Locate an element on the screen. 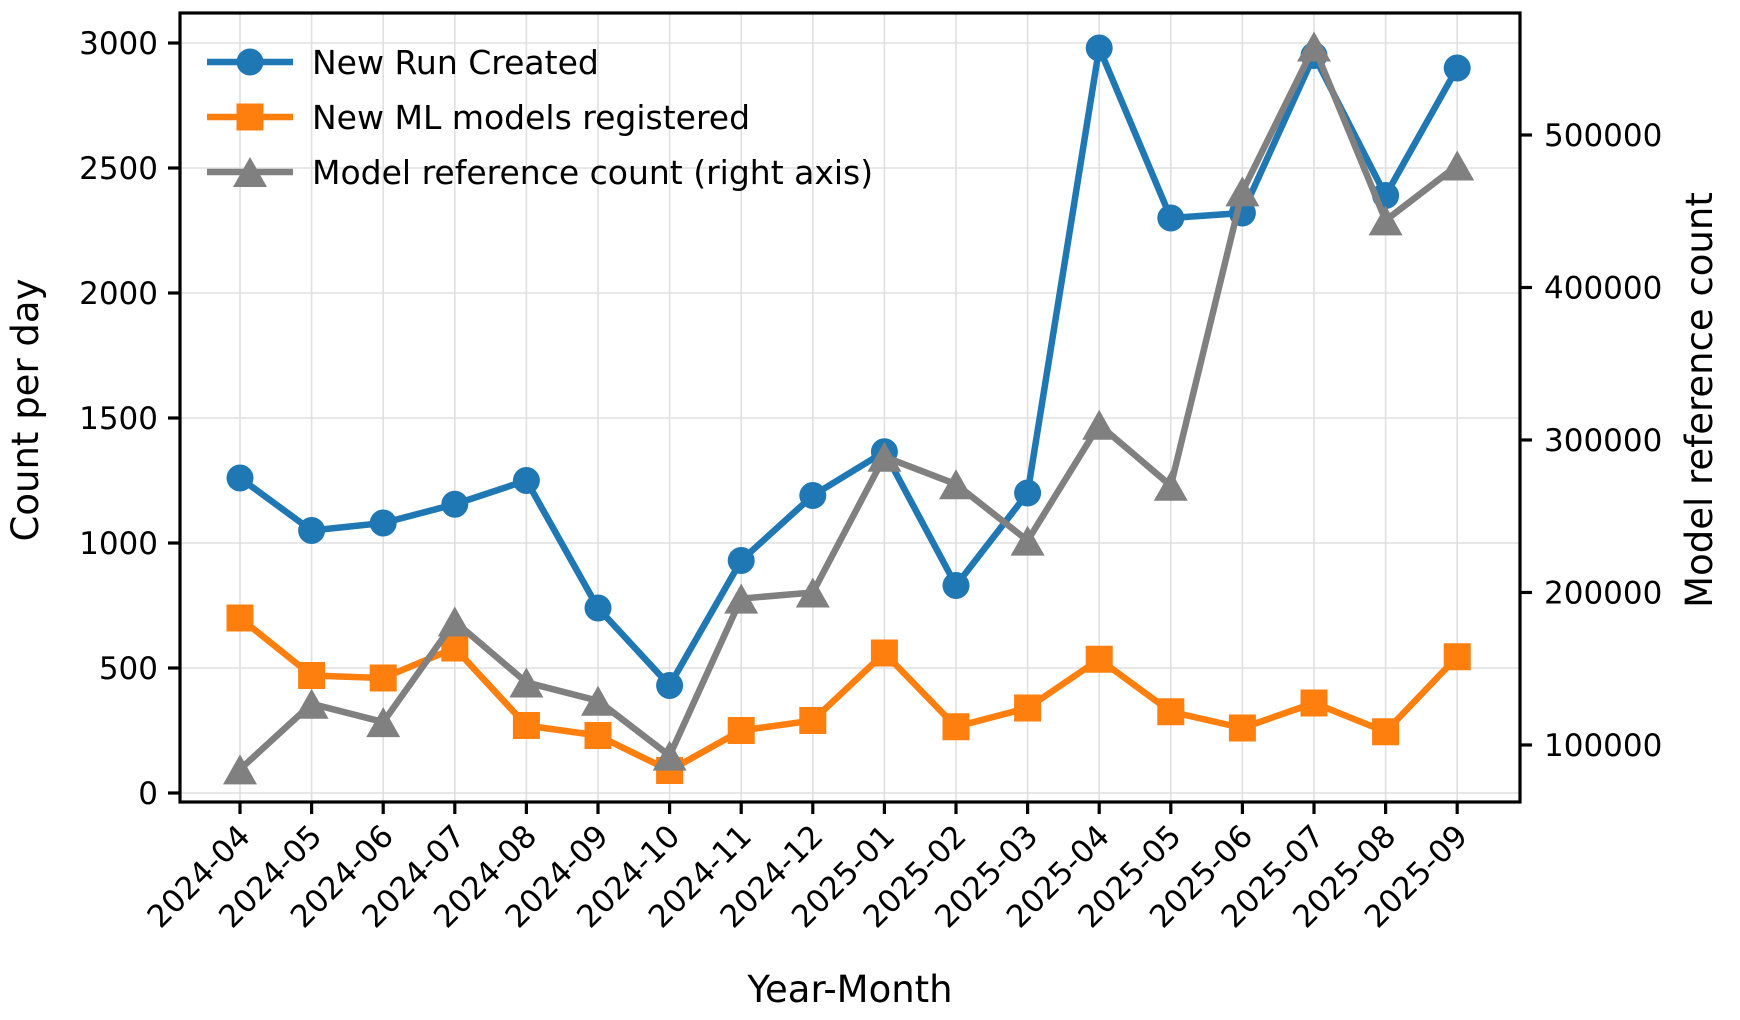 This screenshot has height=1020, width=1740. right-axis-tick-label: 400000 is located at coordinates (1603, 288).